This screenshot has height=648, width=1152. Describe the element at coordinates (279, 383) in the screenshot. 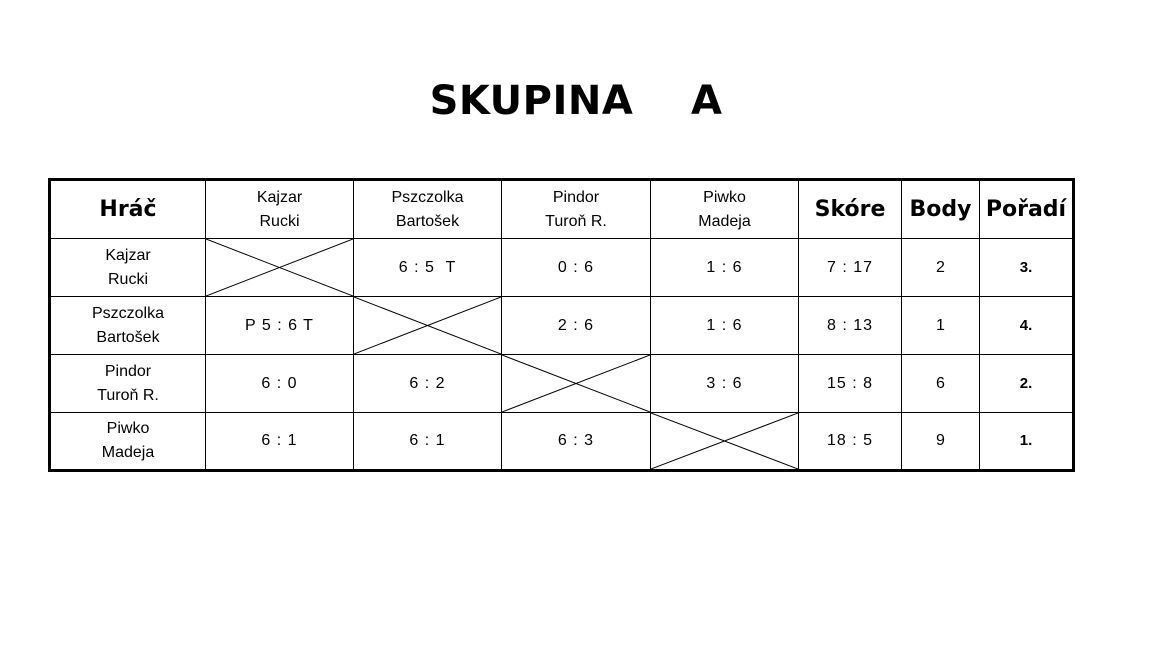

I see `match-result: 6 : 0` at that location.